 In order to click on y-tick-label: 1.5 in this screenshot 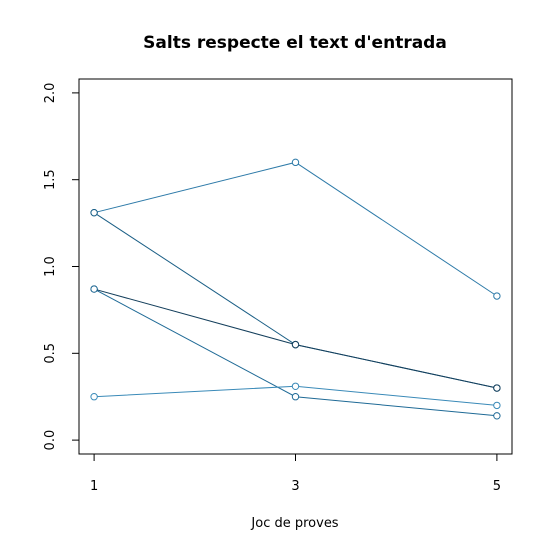, I will do `click(50, 179)`.